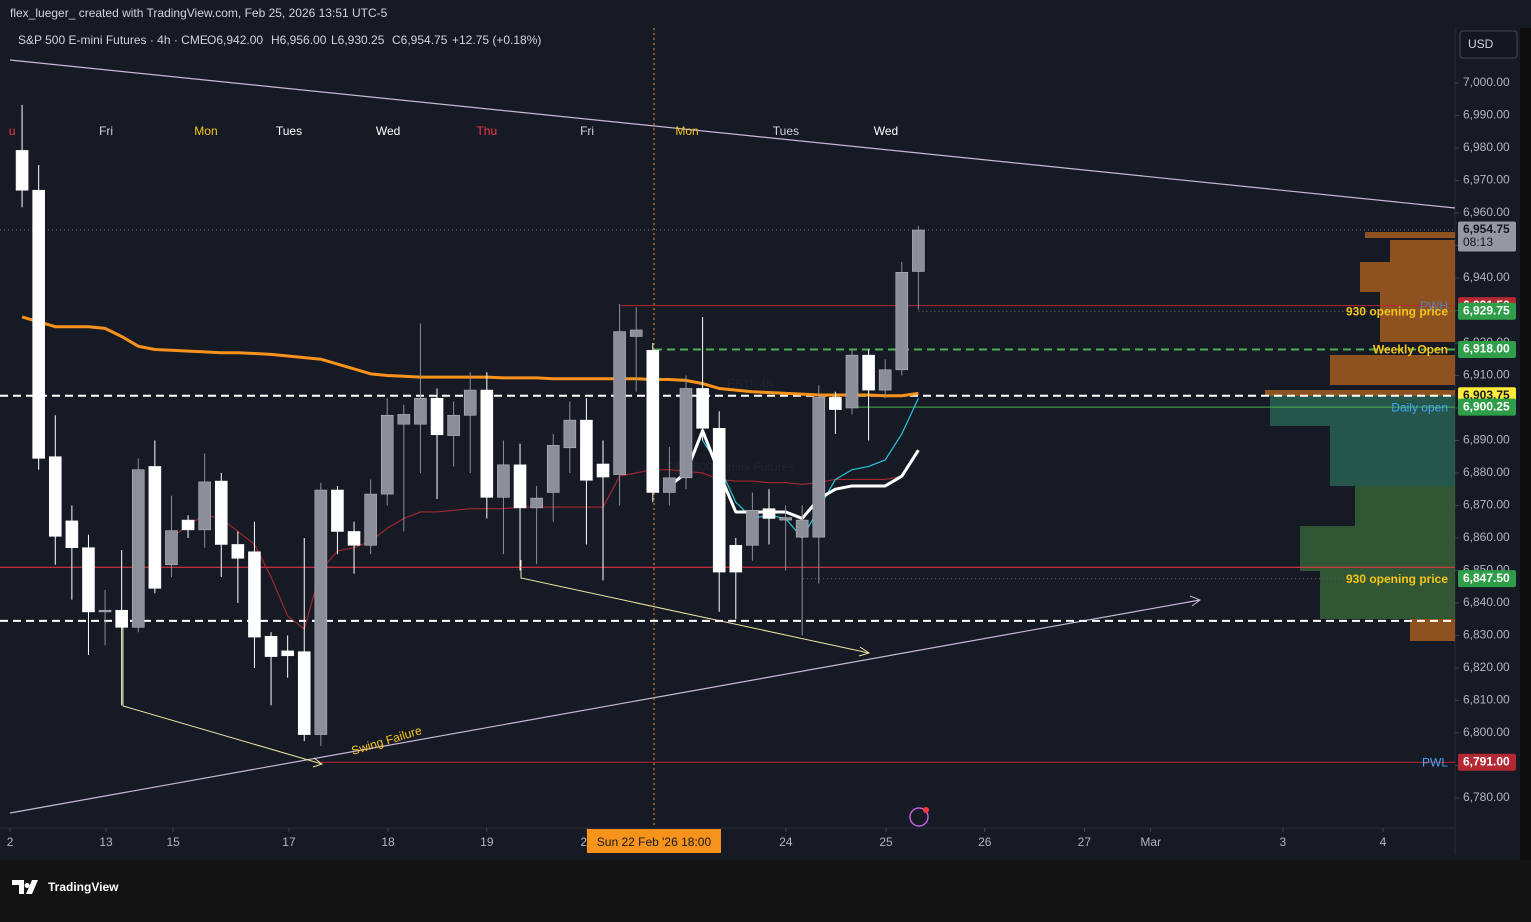 The height and width of the screenshot is (922, 1531). What do you see at coordinates (496, 40) in the screenshot?
I see `legend-item: +12.75 (+0.18%)` at bounding box center [496, 40].